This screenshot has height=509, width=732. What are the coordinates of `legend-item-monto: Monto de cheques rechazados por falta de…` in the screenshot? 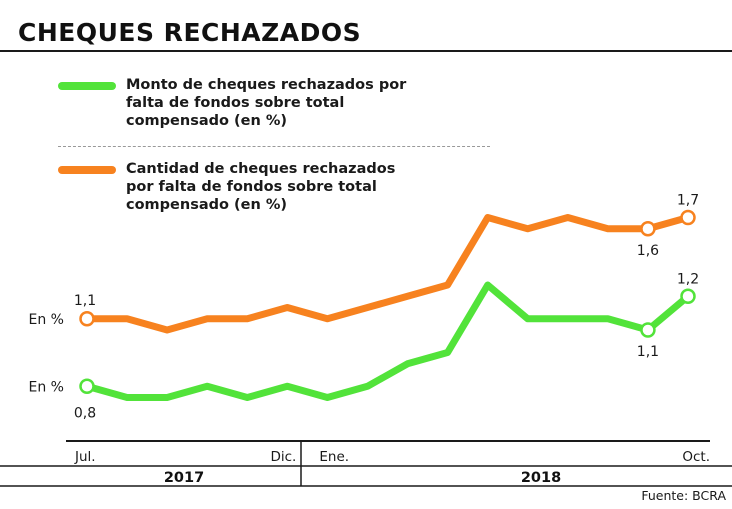 It's located at (242, 103).